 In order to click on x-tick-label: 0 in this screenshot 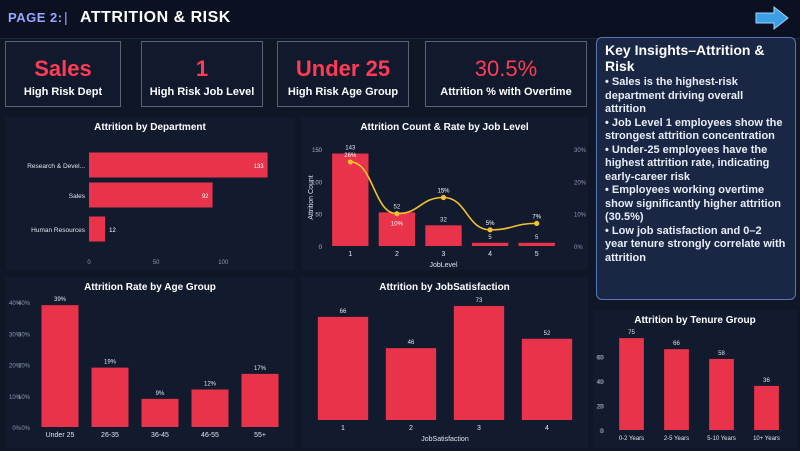, I will do `click(89, 263)`.